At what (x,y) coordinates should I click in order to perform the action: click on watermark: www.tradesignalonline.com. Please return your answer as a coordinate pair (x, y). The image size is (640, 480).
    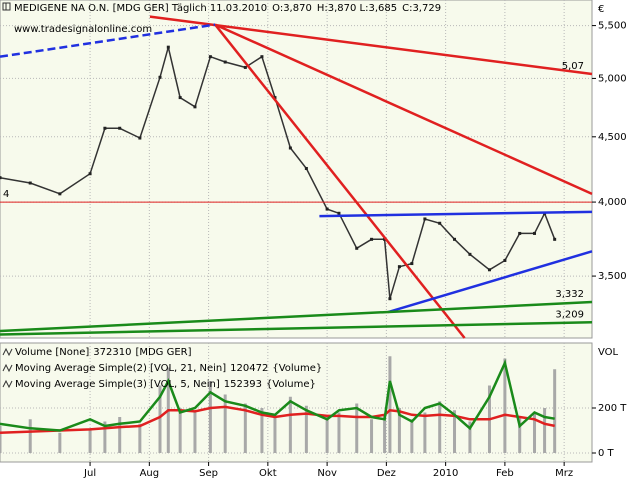
    Looking at the image, I should click on (83, 29).